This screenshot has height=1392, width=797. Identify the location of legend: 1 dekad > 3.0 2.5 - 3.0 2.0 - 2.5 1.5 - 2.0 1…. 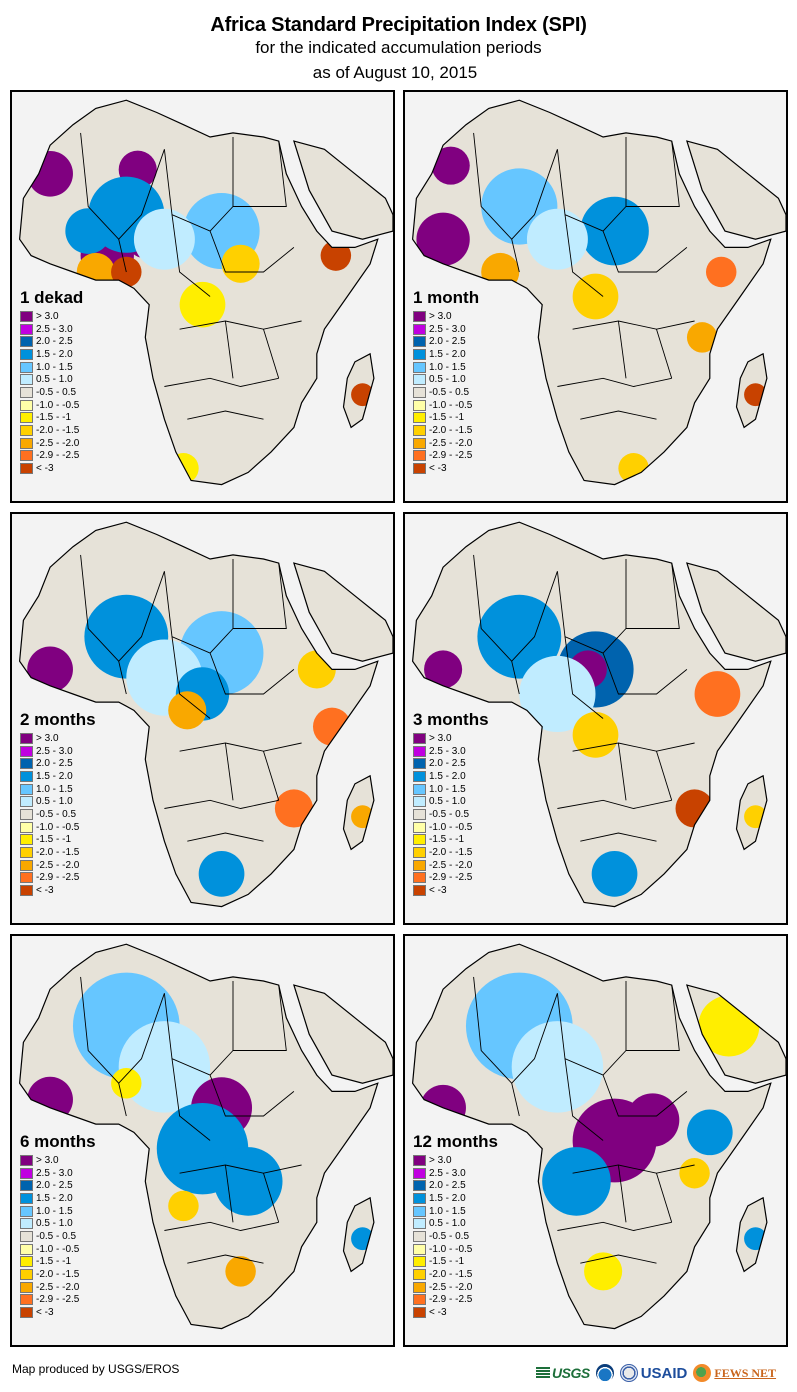
(51, 381).